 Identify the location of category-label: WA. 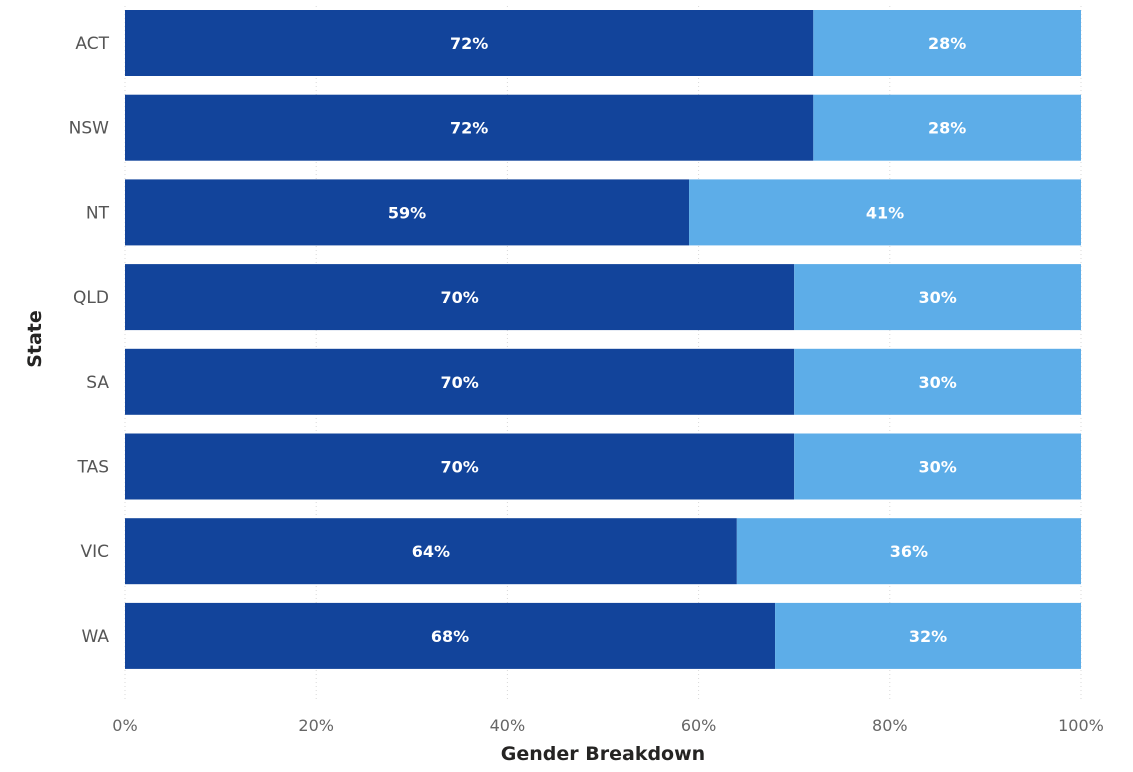
(95, 637).